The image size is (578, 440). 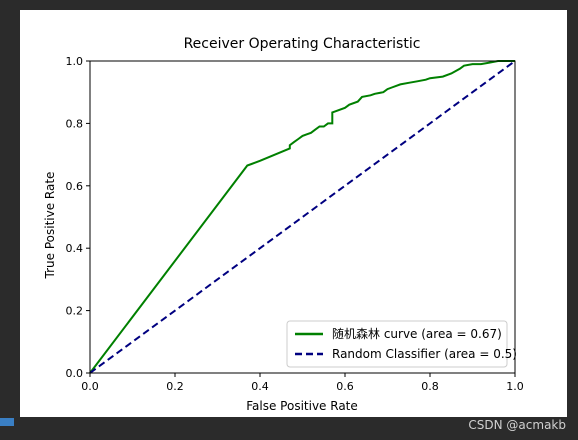 I want to click on legend-label-random: Random Classifier (area = 0.5), so click(x=424, y=354).